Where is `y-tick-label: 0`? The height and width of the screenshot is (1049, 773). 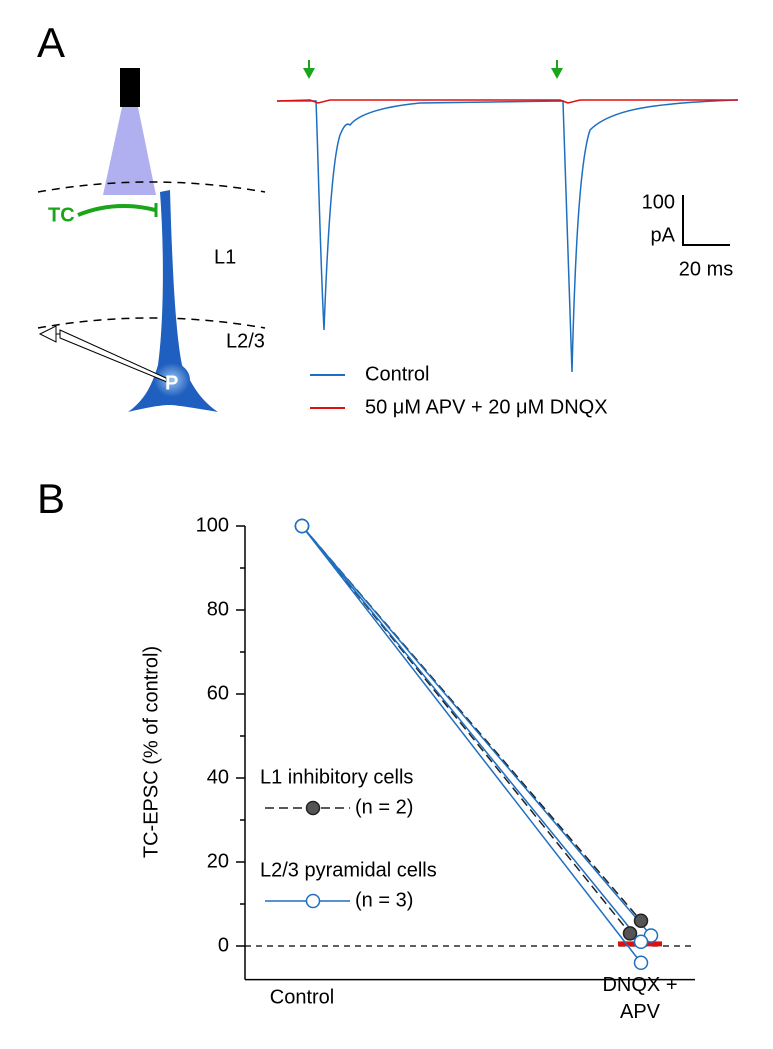 y-tick-label: 0 is located at coordinates (223, 945).